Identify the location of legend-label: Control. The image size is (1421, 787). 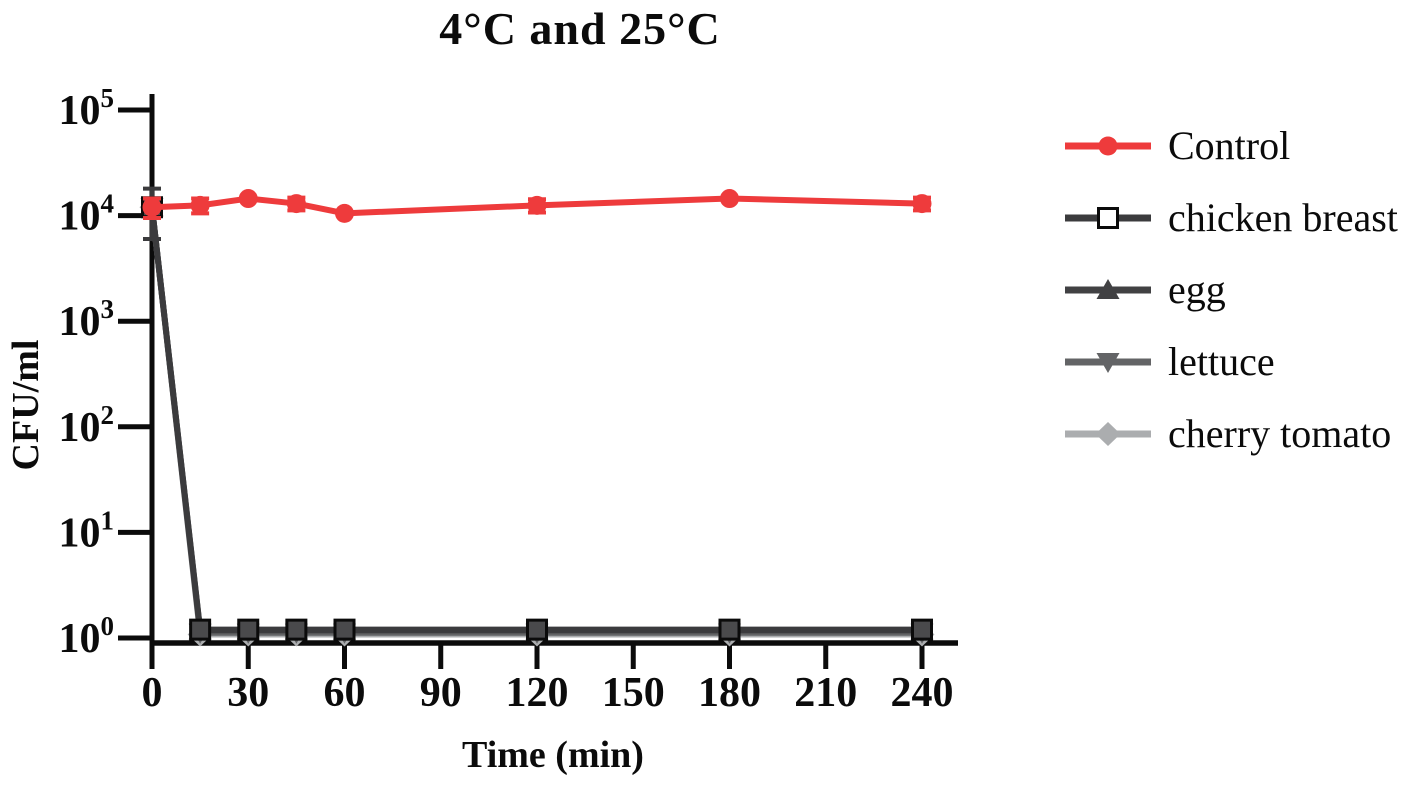
(1229, 145).